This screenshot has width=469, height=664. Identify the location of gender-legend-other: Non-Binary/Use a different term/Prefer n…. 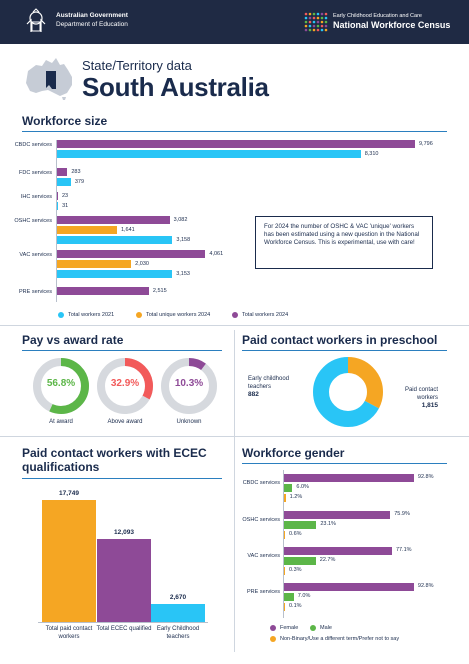
(334, 639).